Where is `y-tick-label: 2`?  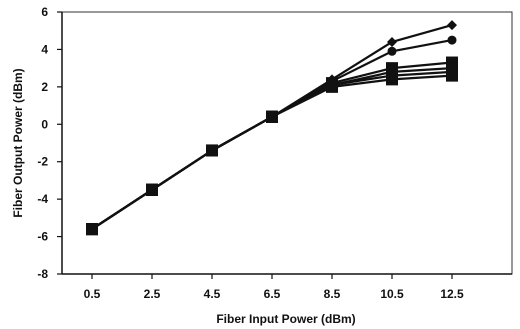
y-tick-label: 2 is located at coordinates (44, 87).